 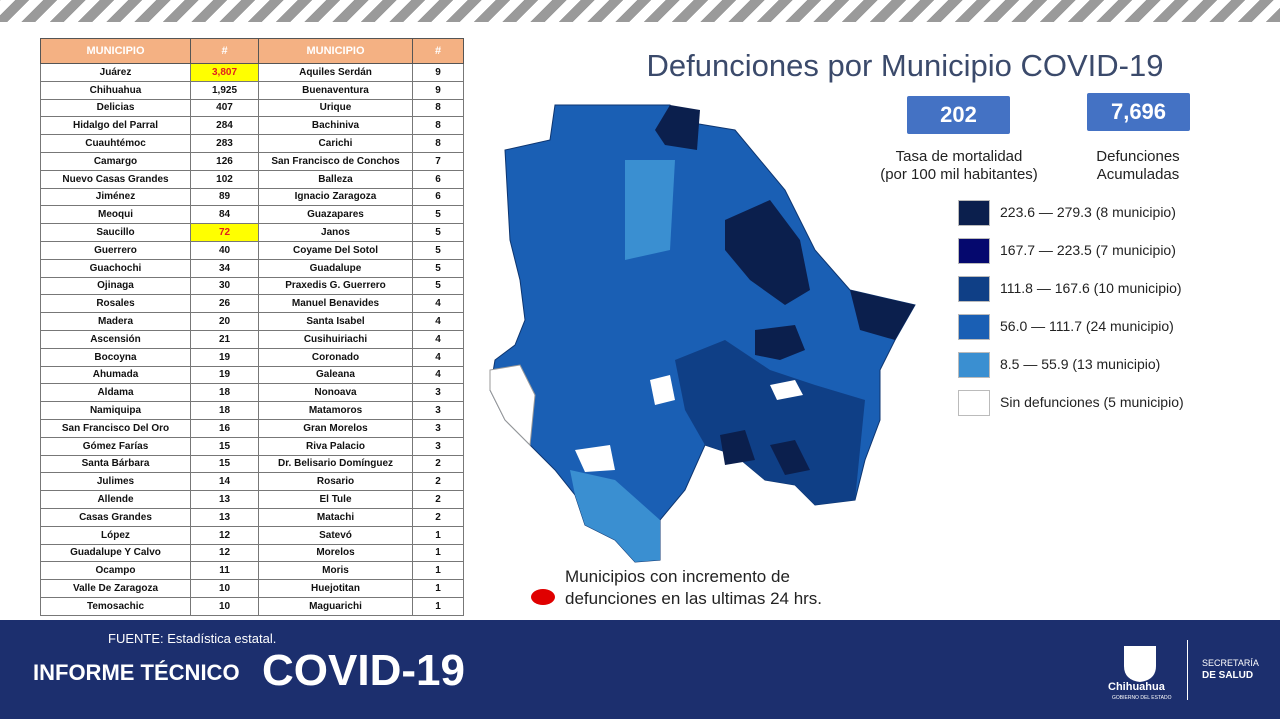 What do you see at coordinates (224, 250) in the screenshot?
I see `death-count: 40` at bounding box center [224, 250].